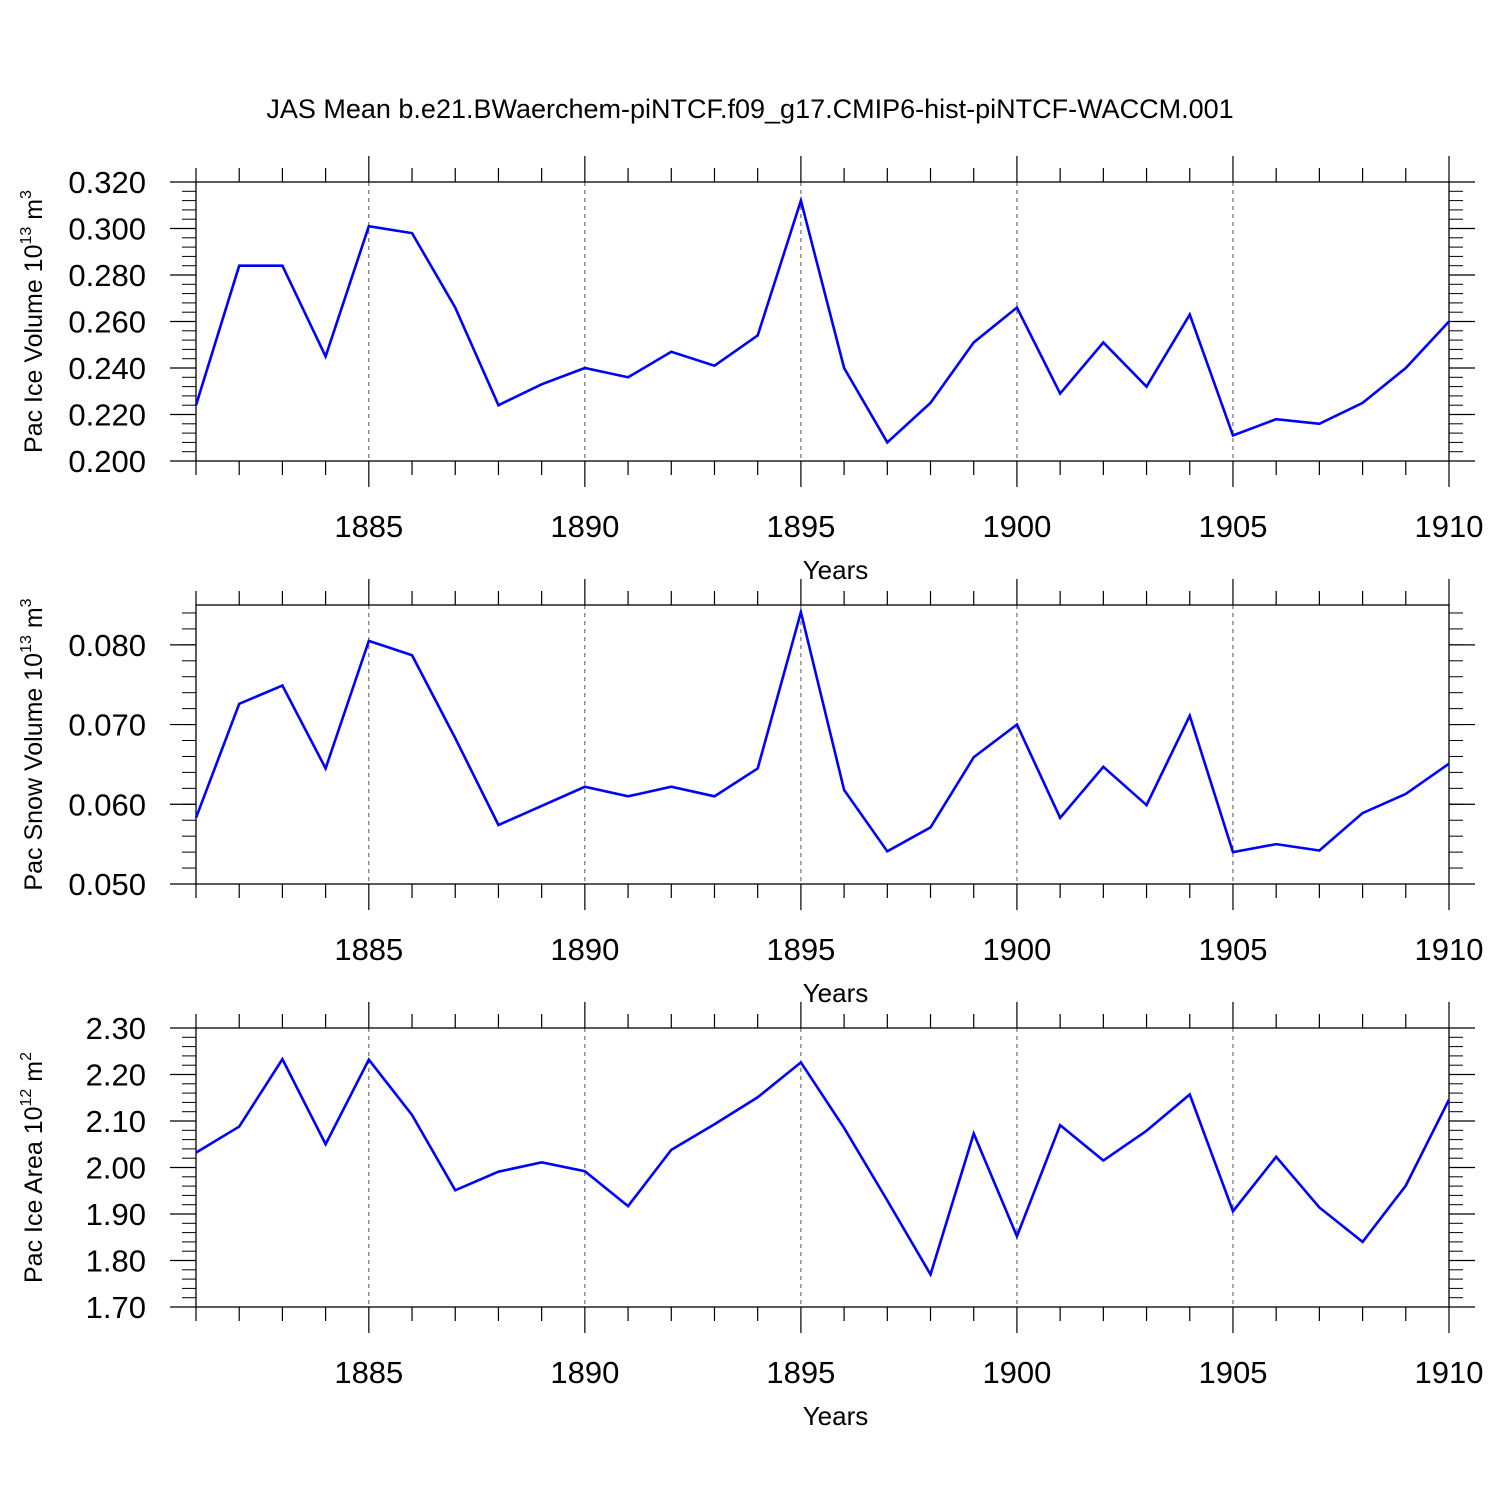  What do you see at coordinates (107, 461) in the screenshot?
I see `y-tick-label: 0.200` at bounding box center [107, 461].